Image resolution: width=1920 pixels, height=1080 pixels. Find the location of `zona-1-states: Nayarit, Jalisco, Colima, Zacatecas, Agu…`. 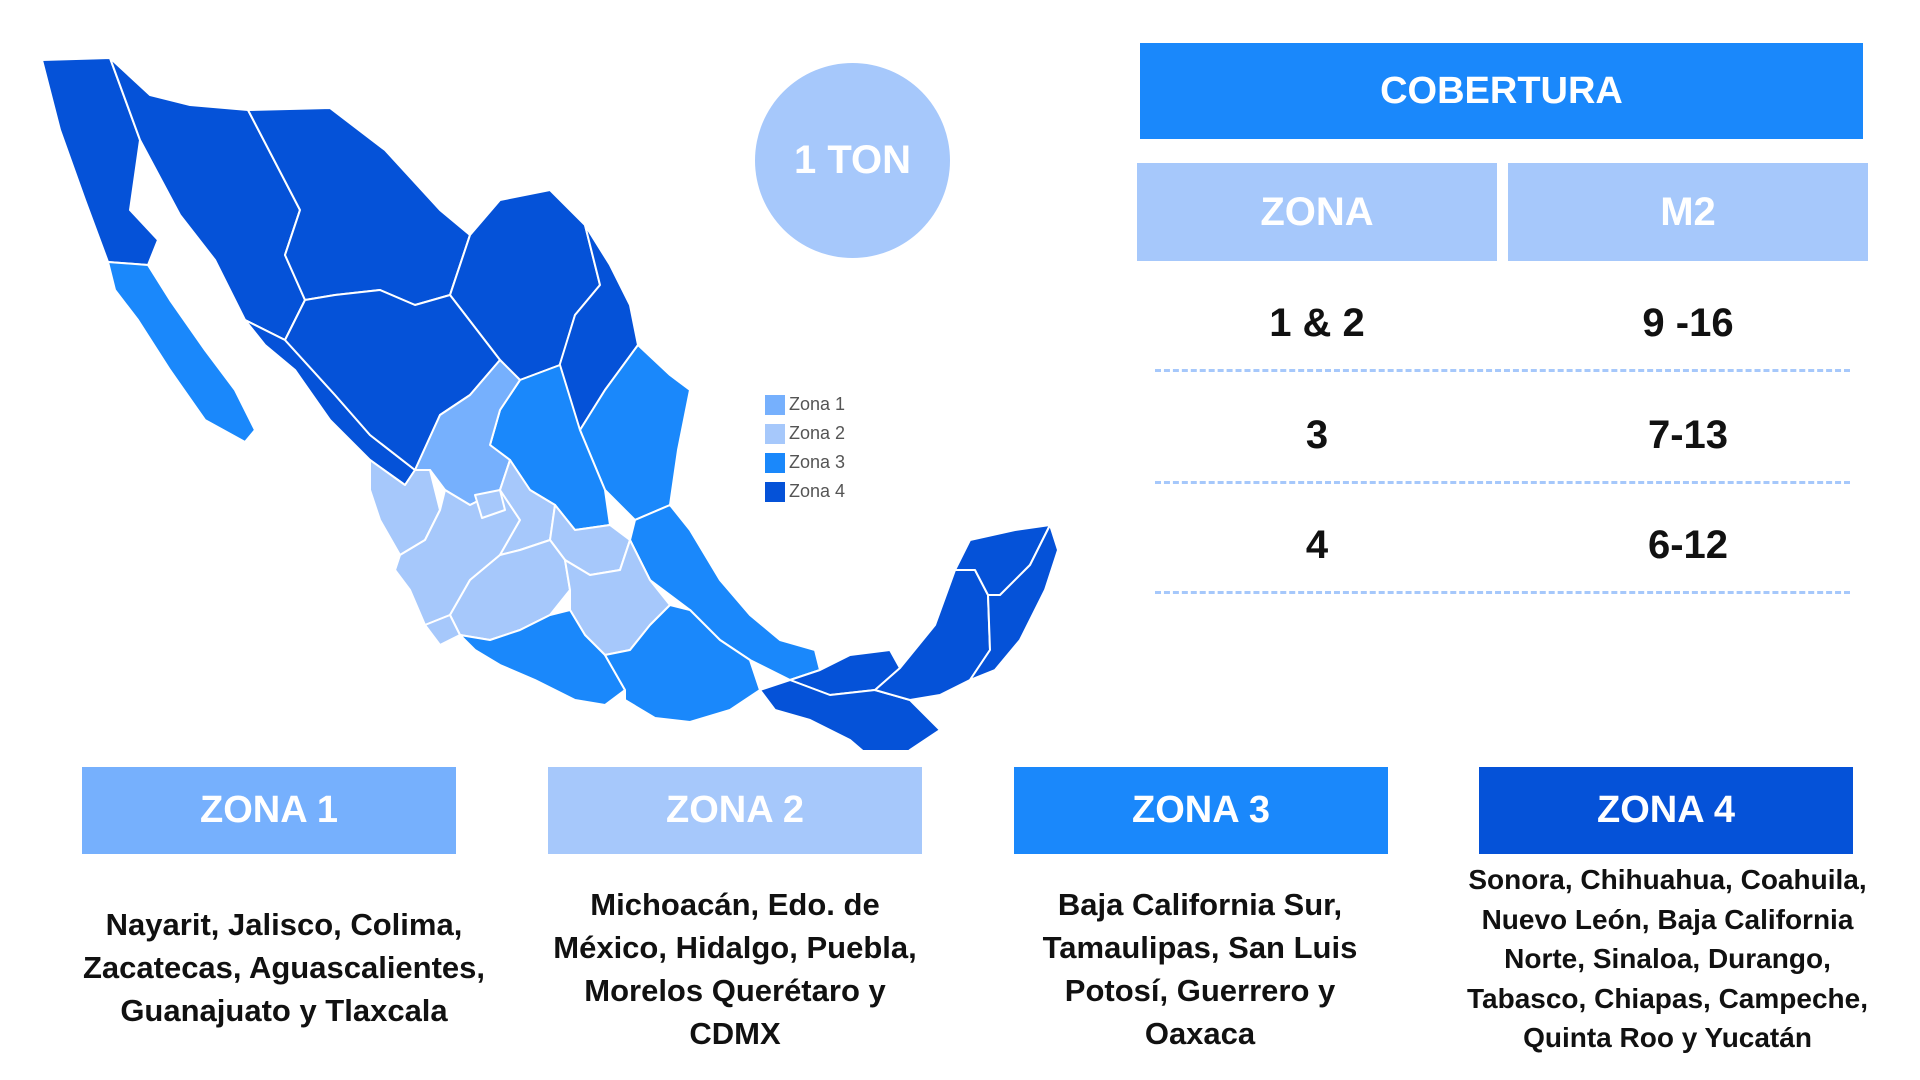

zona-1-states: Nayarit, Jalisco, Colima, Zacatecas, Agu… is located at coordinates (284, 967).